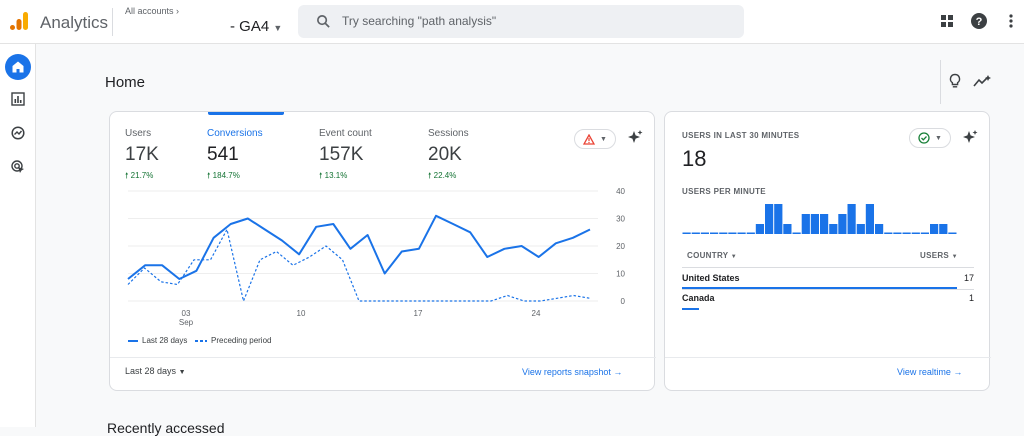 The height and width of the screenshot is (436, 1024). I want to click on bar-chart-icon, so click(18, 99).